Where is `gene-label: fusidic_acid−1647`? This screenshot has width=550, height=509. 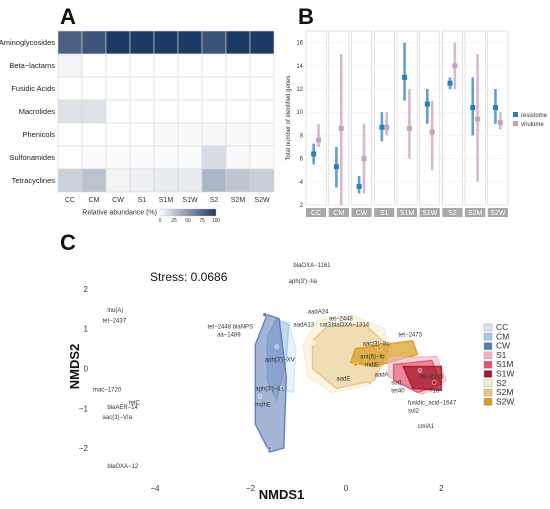
gene-label: fusidic_acid−1647 is located at coordinates (432, 403).